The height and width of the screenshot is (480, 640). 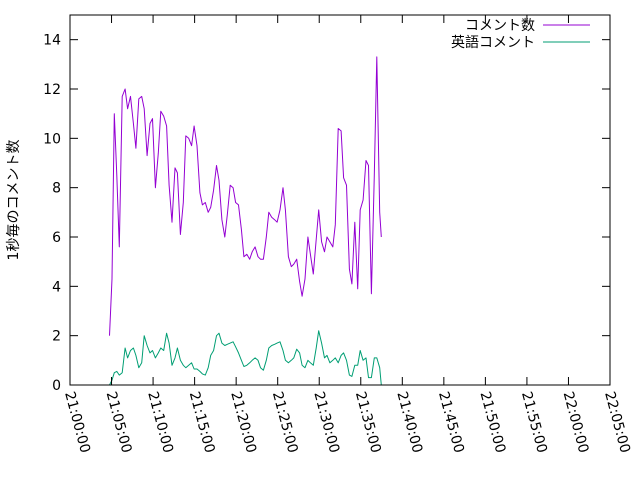 I want to click on y-tick-label: 8, so click(x=56, y=189).